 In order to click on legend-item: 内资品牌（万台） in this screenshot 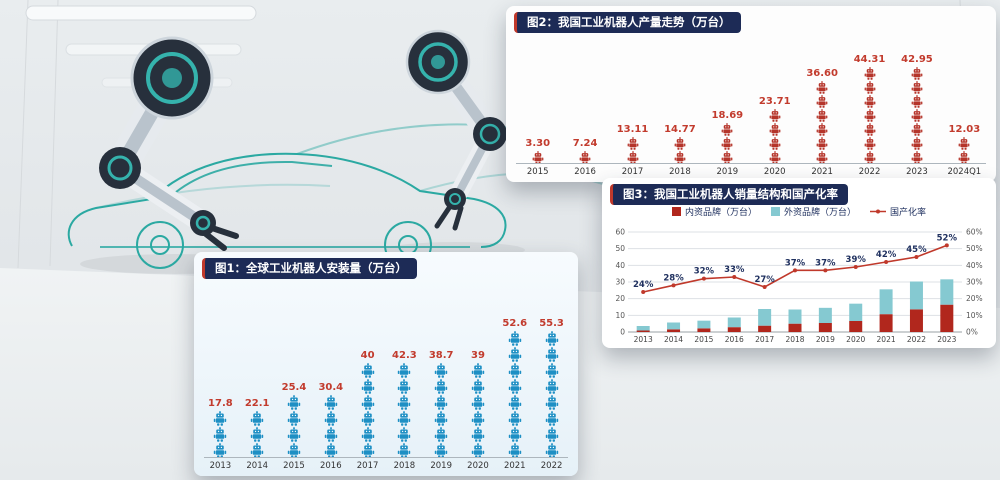, I will do `click(714, 211)`.